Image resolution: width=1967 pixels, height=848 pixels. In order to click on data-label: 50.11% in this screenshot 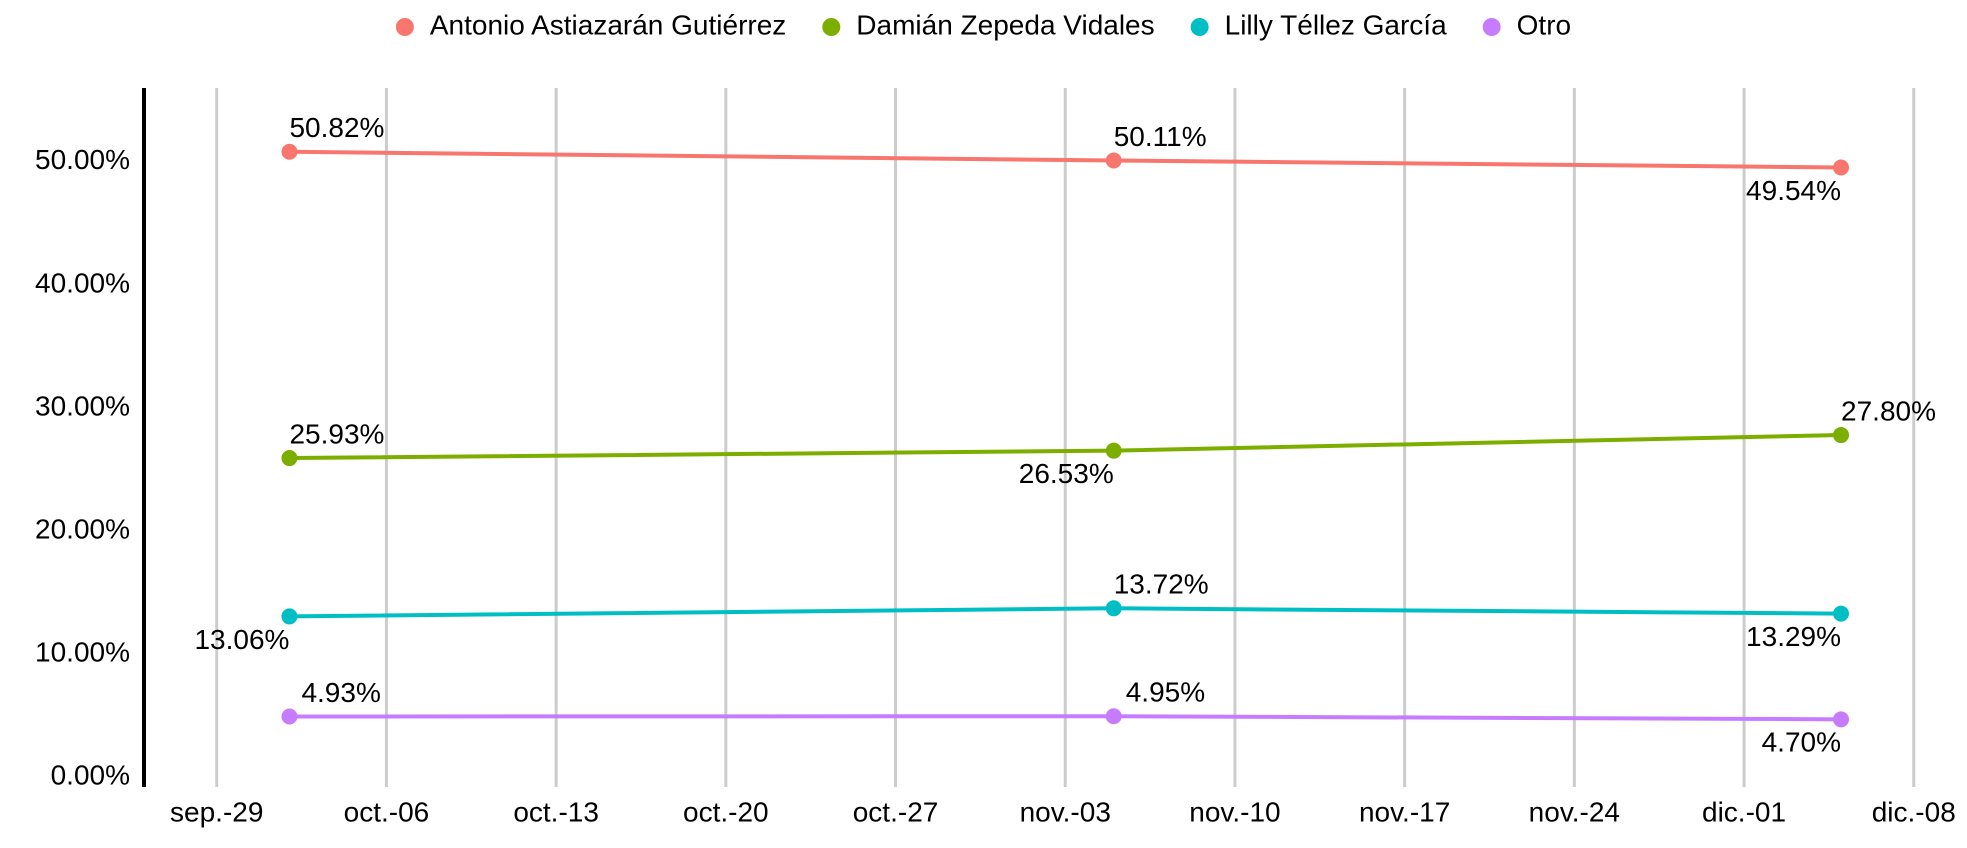, I will do `click(1160, 136)`.